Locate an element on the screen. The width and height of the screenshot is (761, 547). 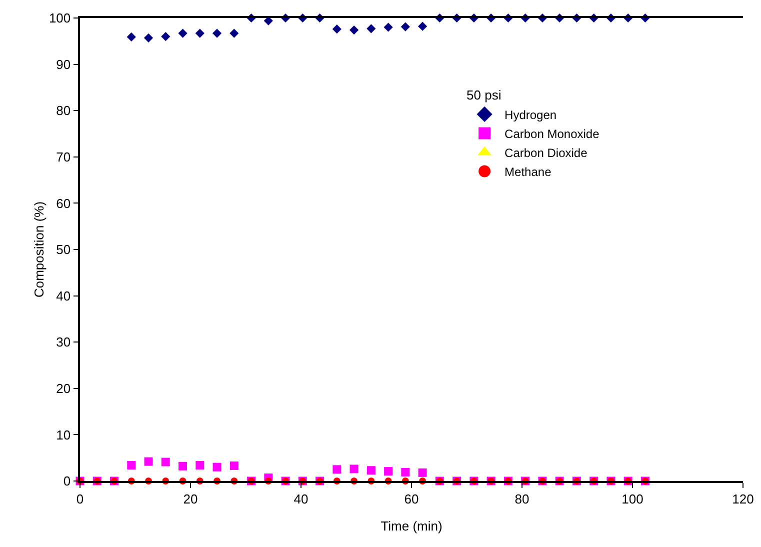
x-tick-label: 0 is located at coordinates (80, 498).